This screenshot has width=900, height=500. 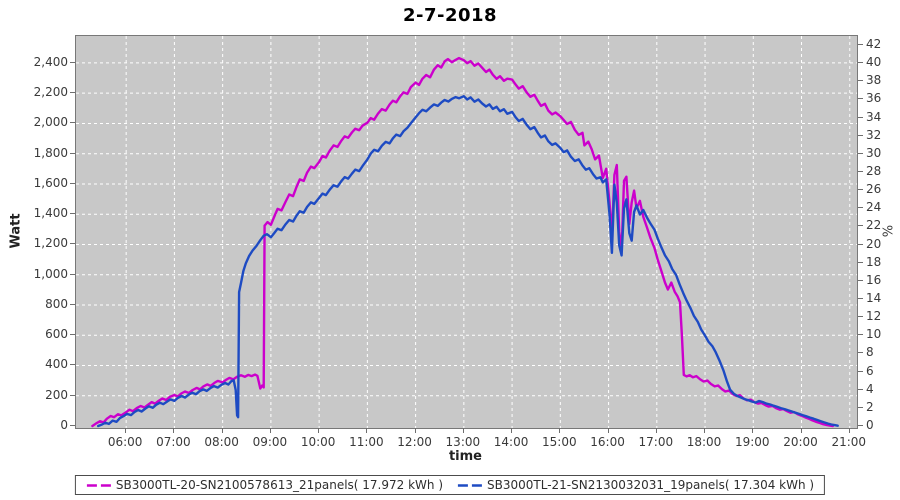 What do you see at coordinates (849, 442) in the screenshot?
I see `x-axis-tick-label: 21:00` at bounding box center [849, 442].